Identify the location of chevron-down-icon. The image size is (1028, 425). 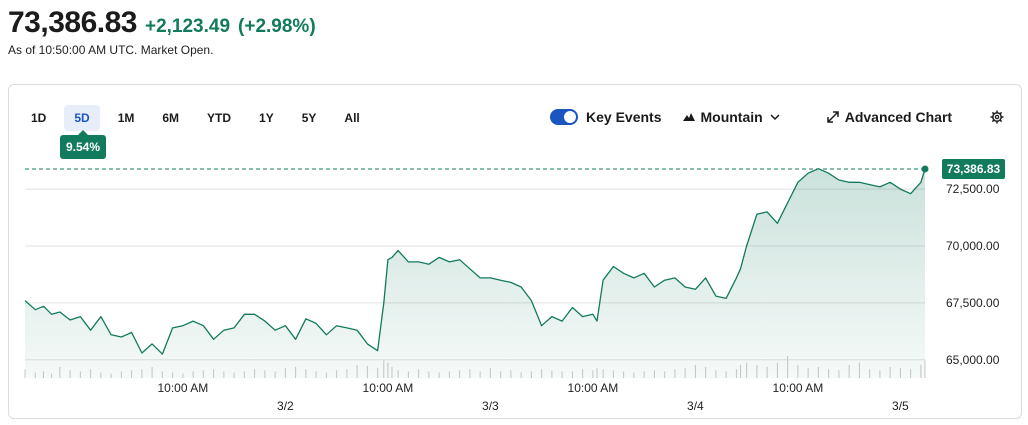
(775, 117).